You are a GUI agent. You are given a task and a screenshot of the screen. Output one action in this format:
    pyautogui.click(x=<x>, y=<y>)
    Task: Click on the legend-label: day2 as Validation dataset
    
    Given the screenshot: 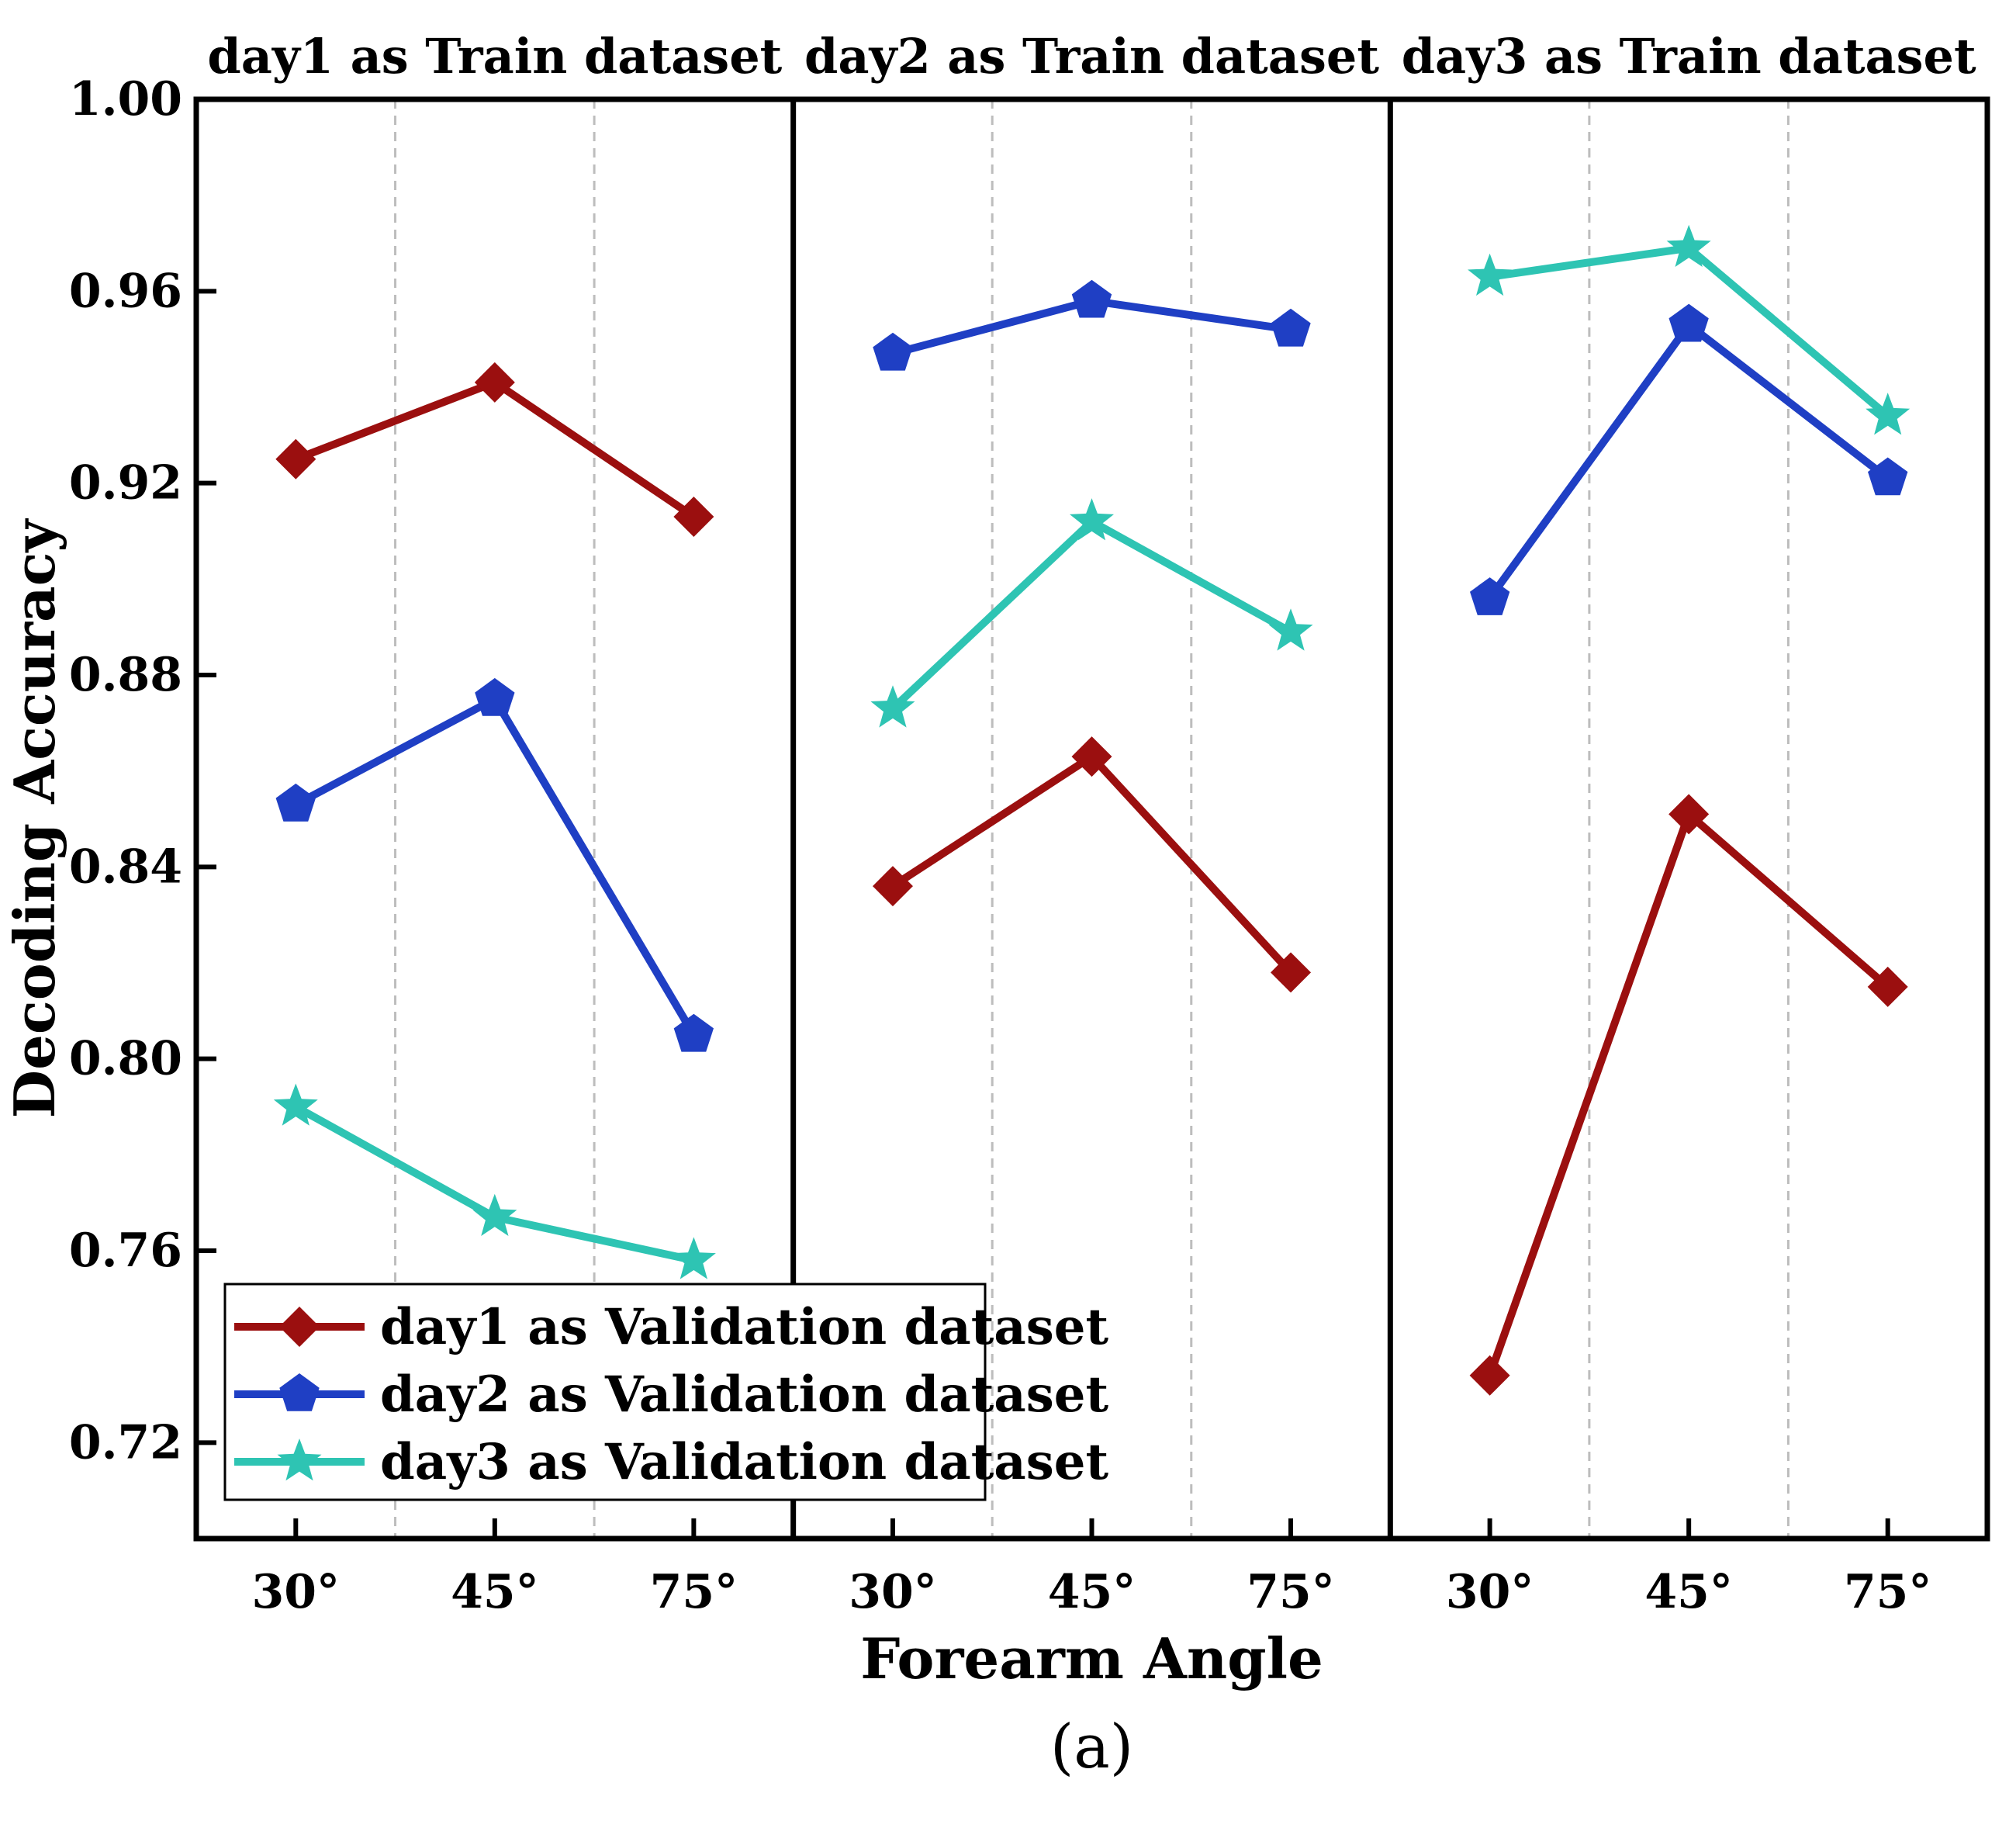 What is the action you would take?
    pyautogui.click(x=744, y=1395)
    